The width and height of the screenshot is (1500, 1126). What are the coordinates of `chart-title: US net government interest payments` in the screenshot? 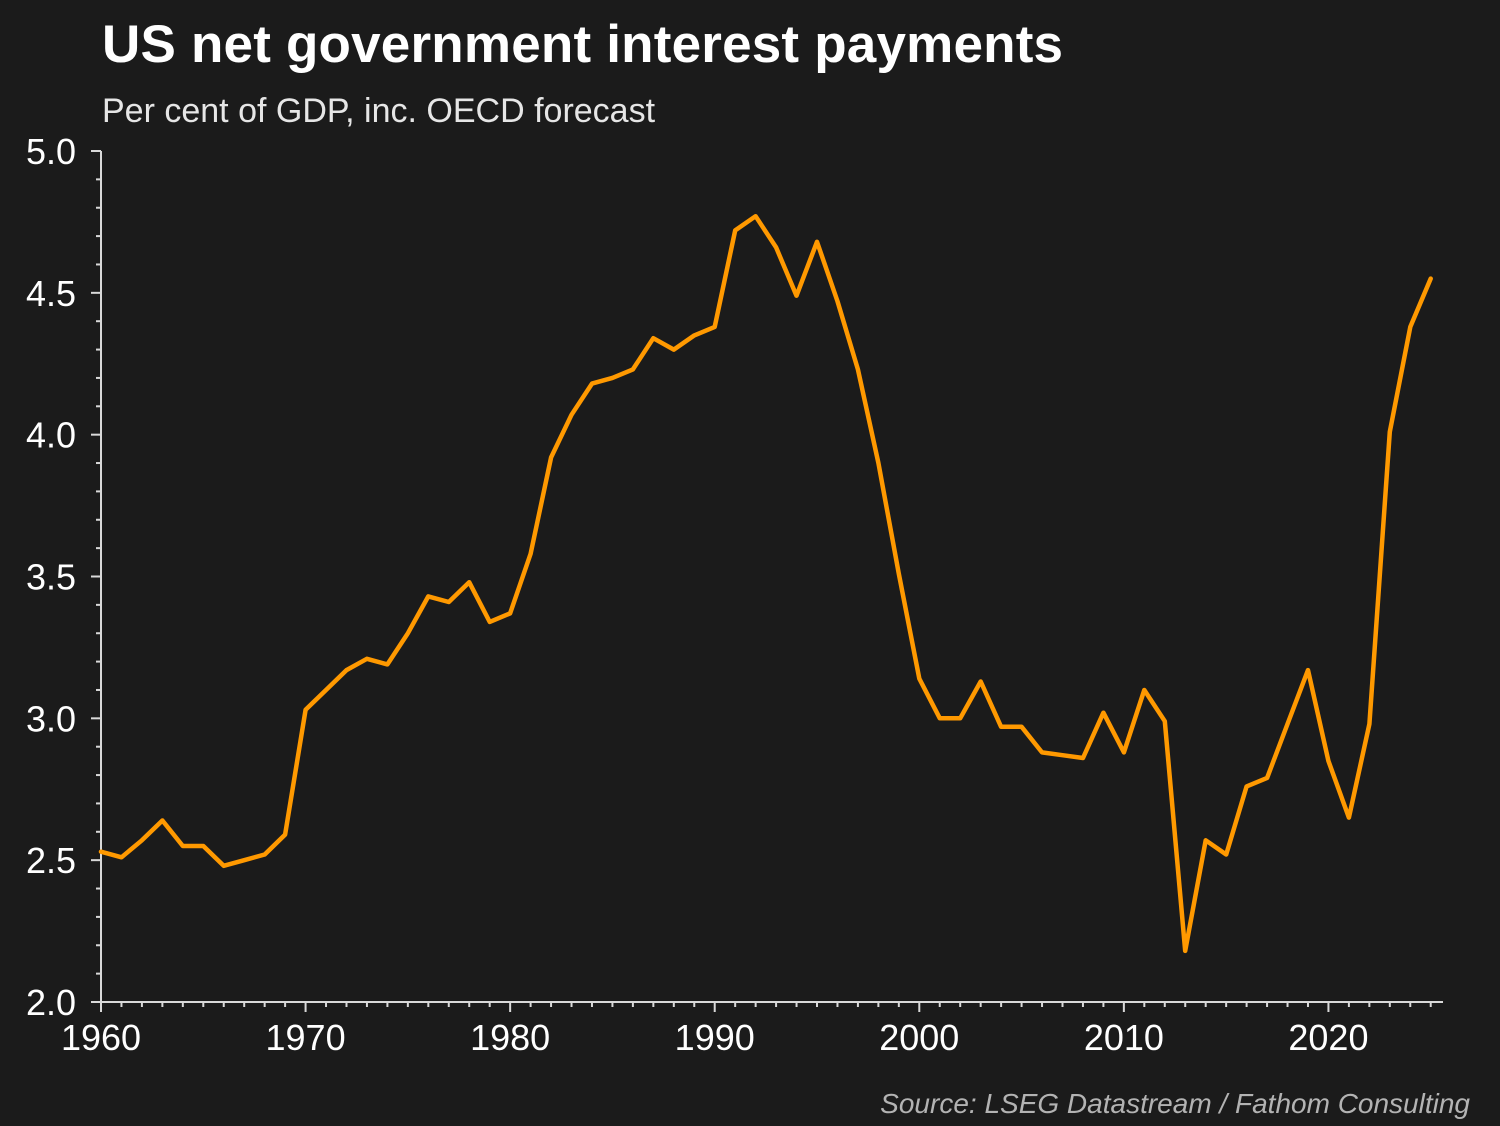 It's located at (583, 44).